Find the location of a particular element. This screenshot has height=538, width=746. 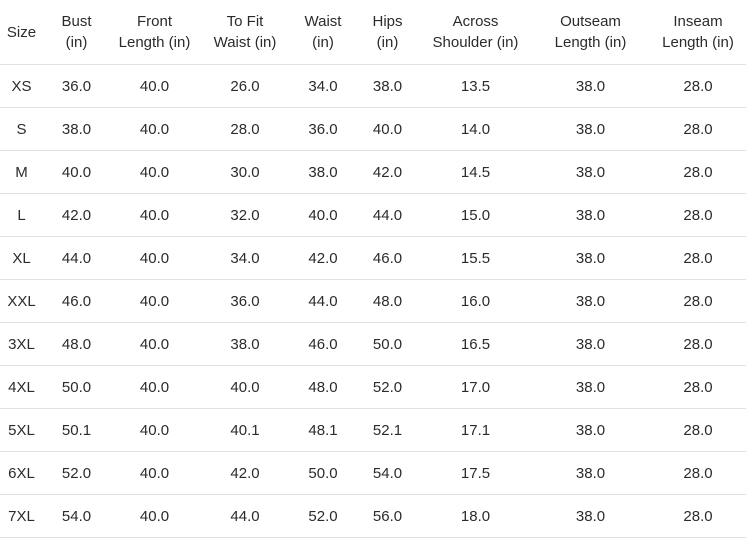

table-row-xxl: XXL 46.0 40.0 36.0 44.0 48.0 16.0 38.0 28.0 is located at coordinates (373, 301).